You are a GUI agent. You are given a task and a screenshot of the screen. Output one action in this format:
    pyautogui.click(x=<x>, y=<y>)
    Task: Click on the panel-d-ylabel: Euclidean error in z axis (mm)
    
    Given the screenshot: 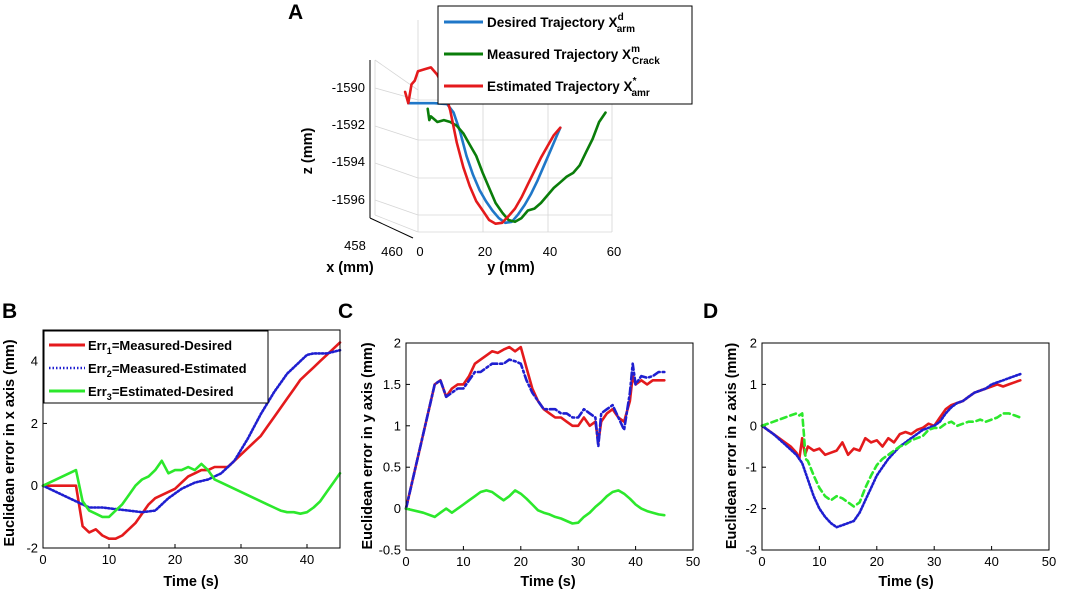 What is the action you would take?
    pyautogui.click(x=732, y=446)
    